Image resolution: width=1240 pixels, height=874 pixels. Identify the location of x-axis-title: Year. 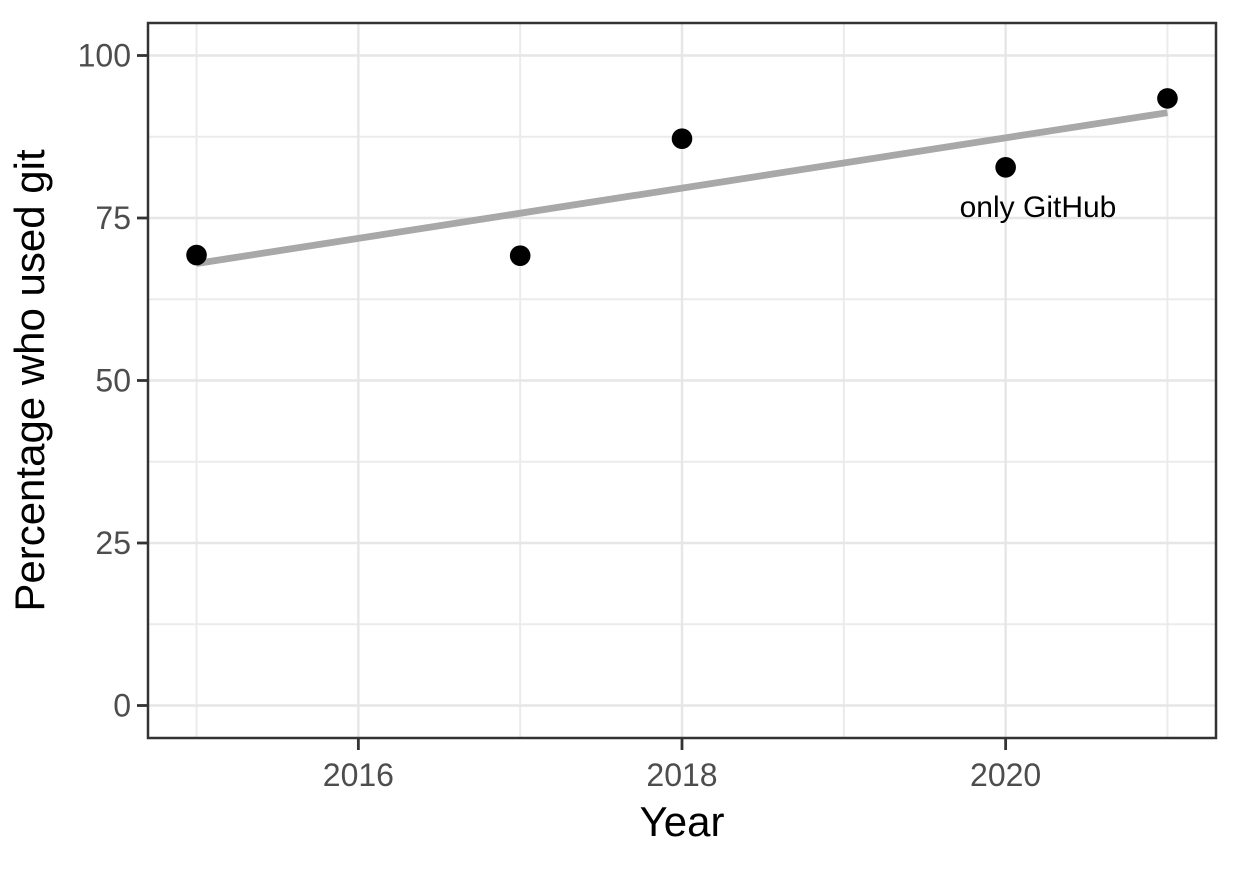
(682, 821).